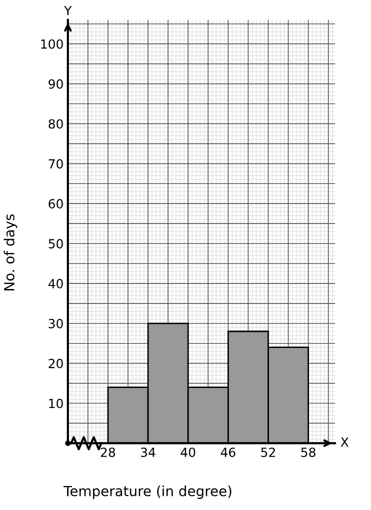 The width and height of the screenshot is (371, 510). I want to click on y-tick-label: 80, so click(55, 124).